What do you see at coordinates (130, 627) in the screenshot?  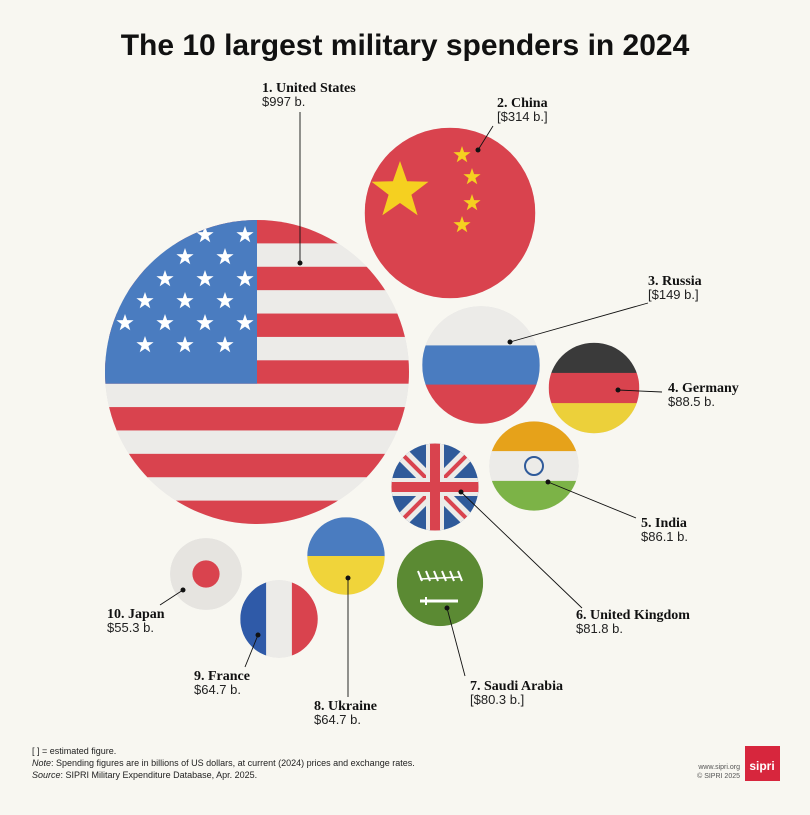 I see `value-label: $55.3 b.` at bounding box center [130, 627].